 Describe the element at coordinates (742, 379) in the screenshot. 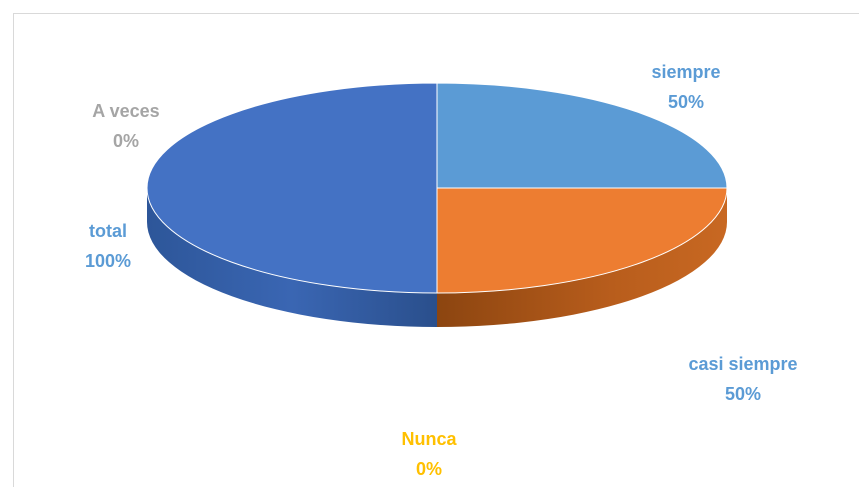

I see `data-label-casi-siempre: casi siempre 50%` at that location.